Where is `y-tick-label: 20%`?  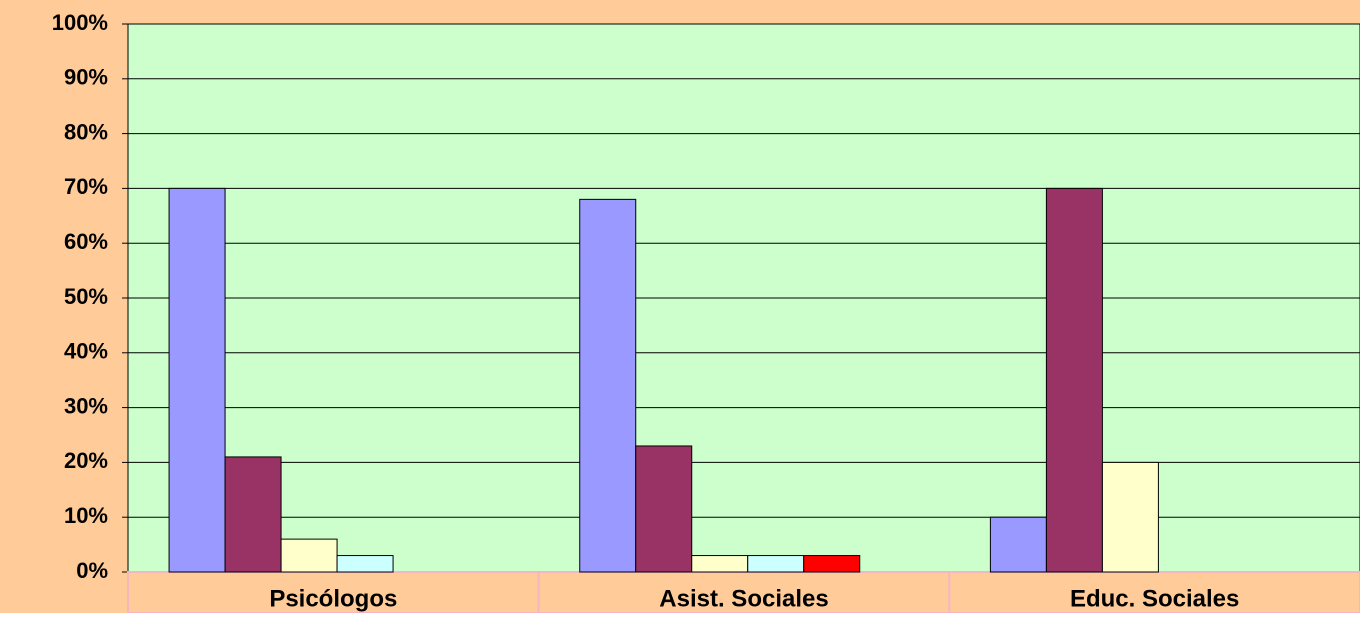 y-tick-label: 20% is located at coordinates (86, 460).